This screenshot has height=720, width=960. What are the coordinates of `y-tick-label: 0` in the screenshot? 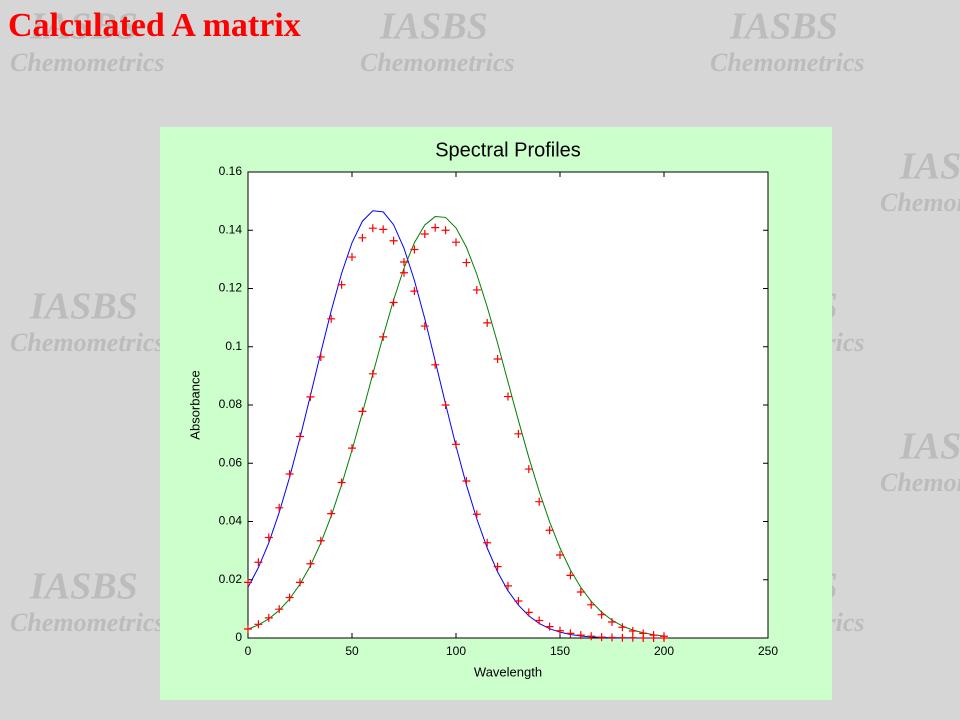 It's located at (238, 637).